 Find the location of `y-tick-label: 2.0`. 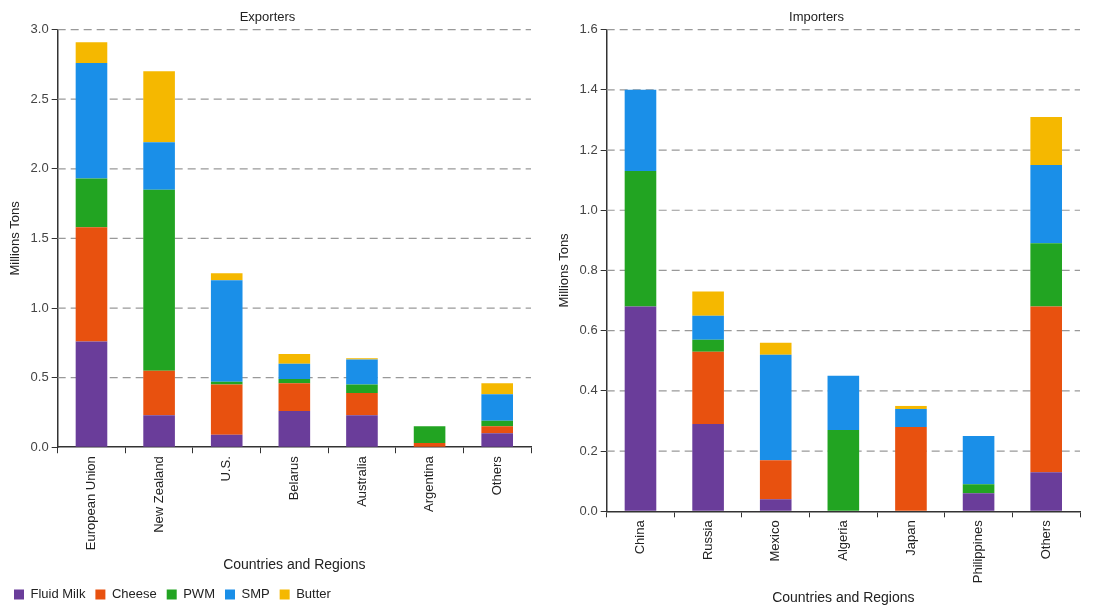

y-tick-label: 2.0 is located at coordinates (39, 168).